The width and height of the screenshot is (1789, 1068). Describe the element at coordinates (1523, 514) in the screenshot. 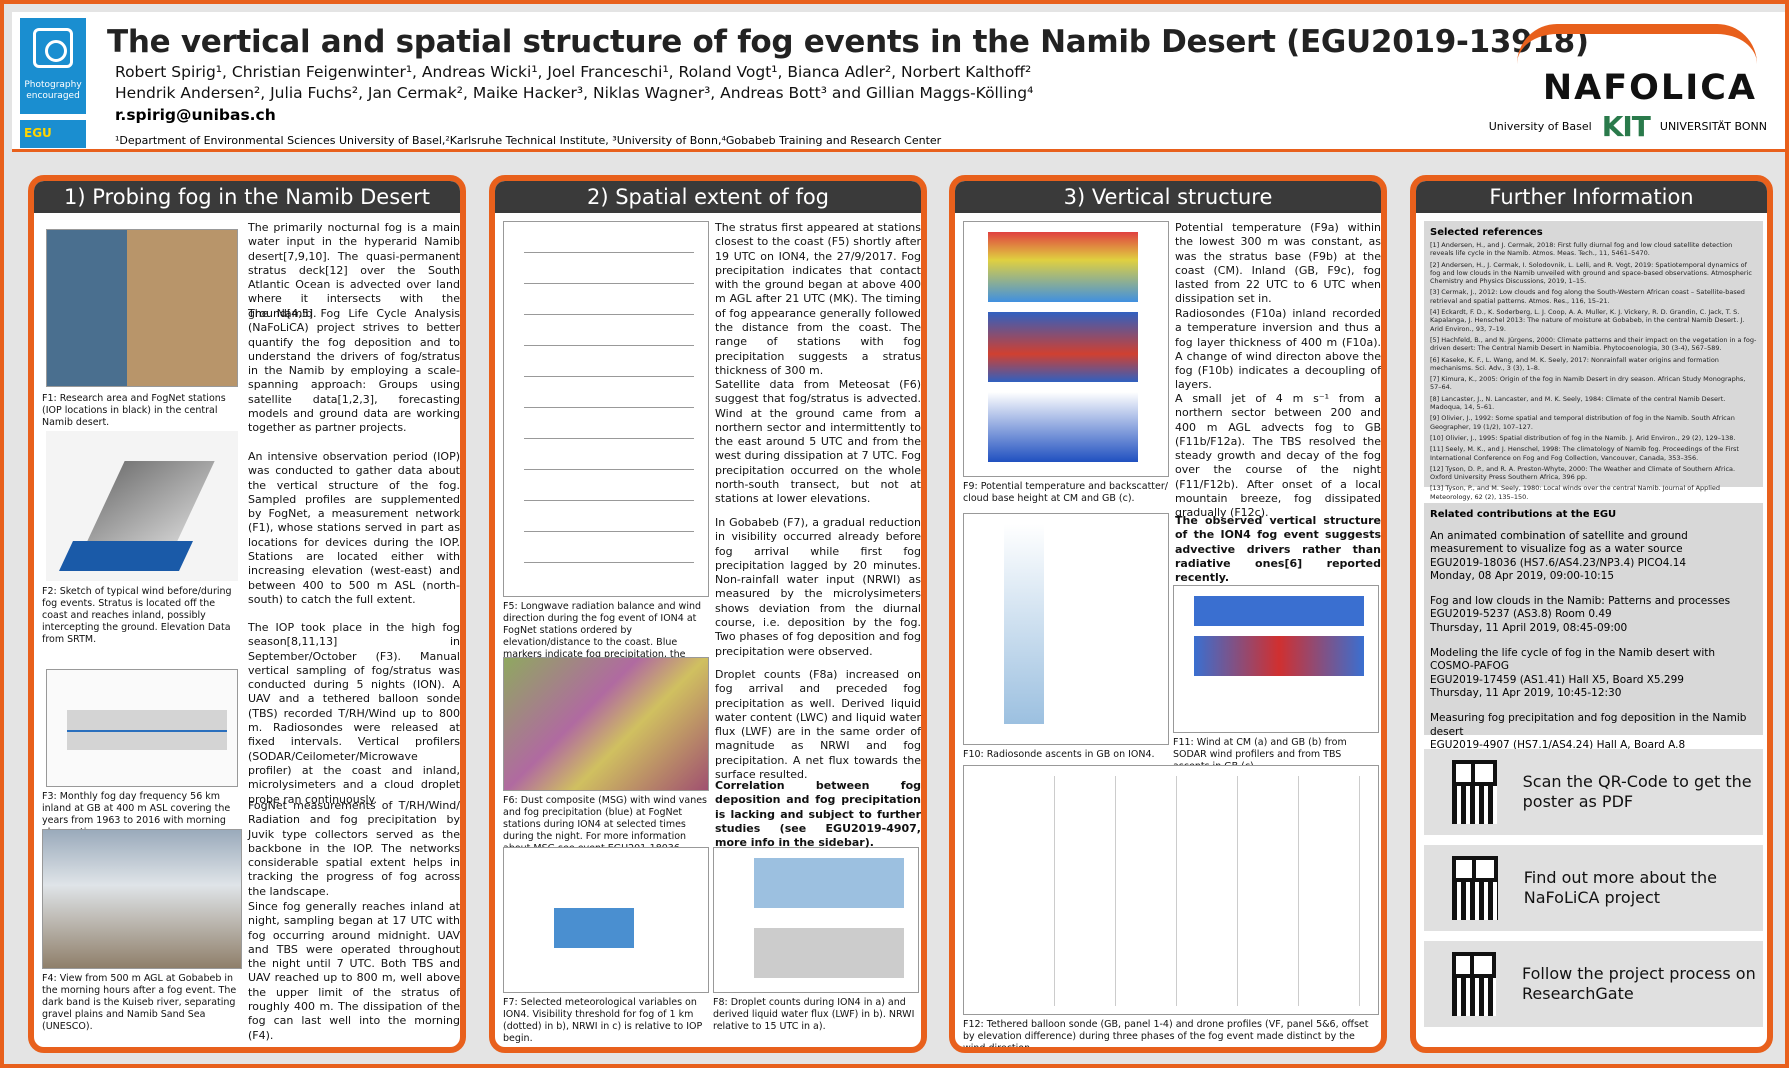

I see `contributions-heading: Related contributions at the EGU` at that location.